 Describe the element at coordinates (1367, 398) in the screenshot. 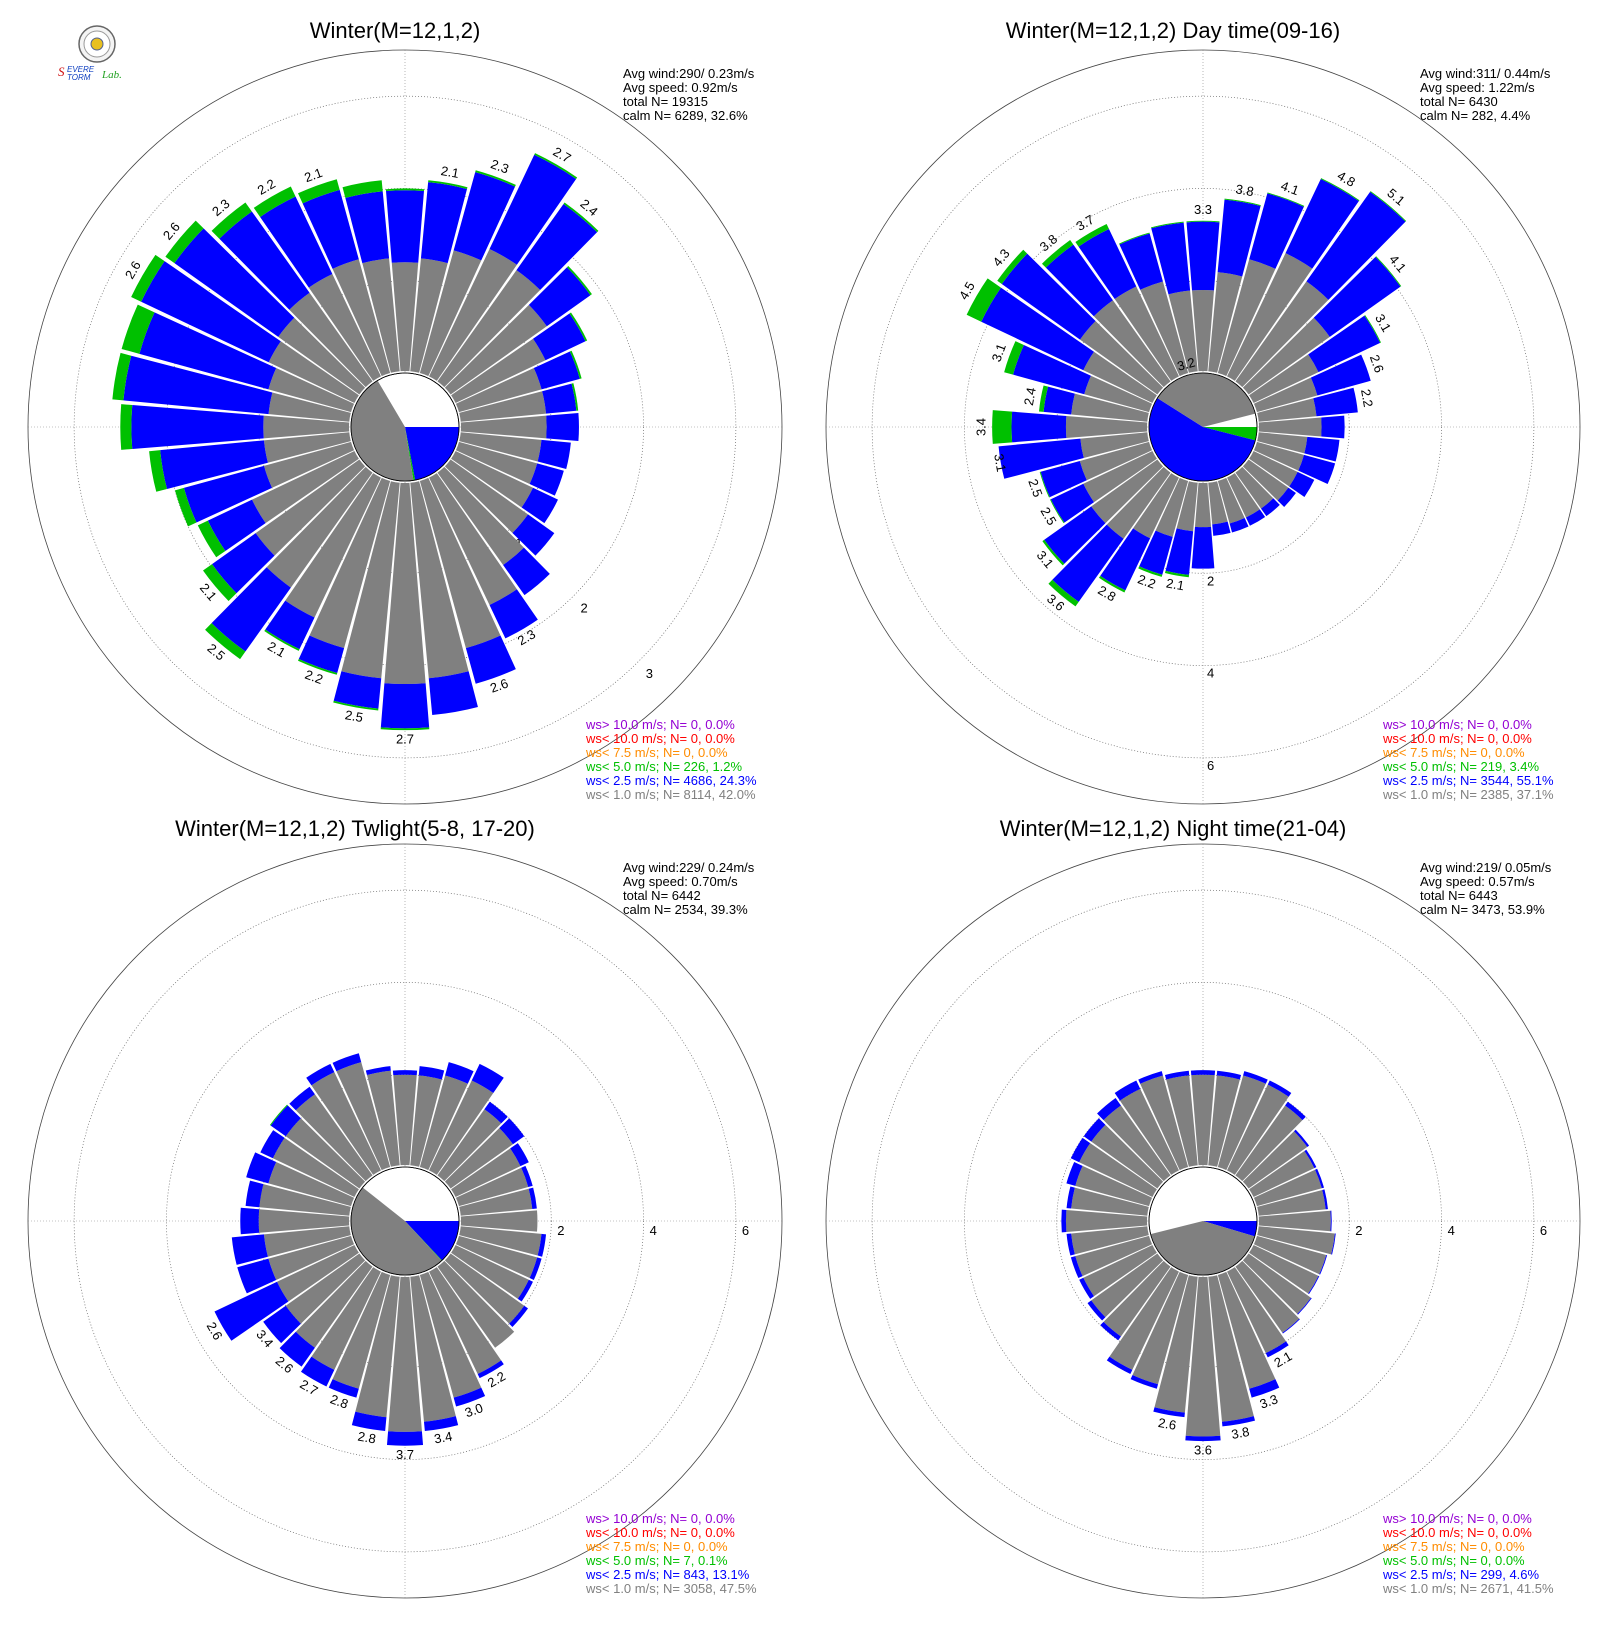

I see `bar-value-label: 2.2` at that location.